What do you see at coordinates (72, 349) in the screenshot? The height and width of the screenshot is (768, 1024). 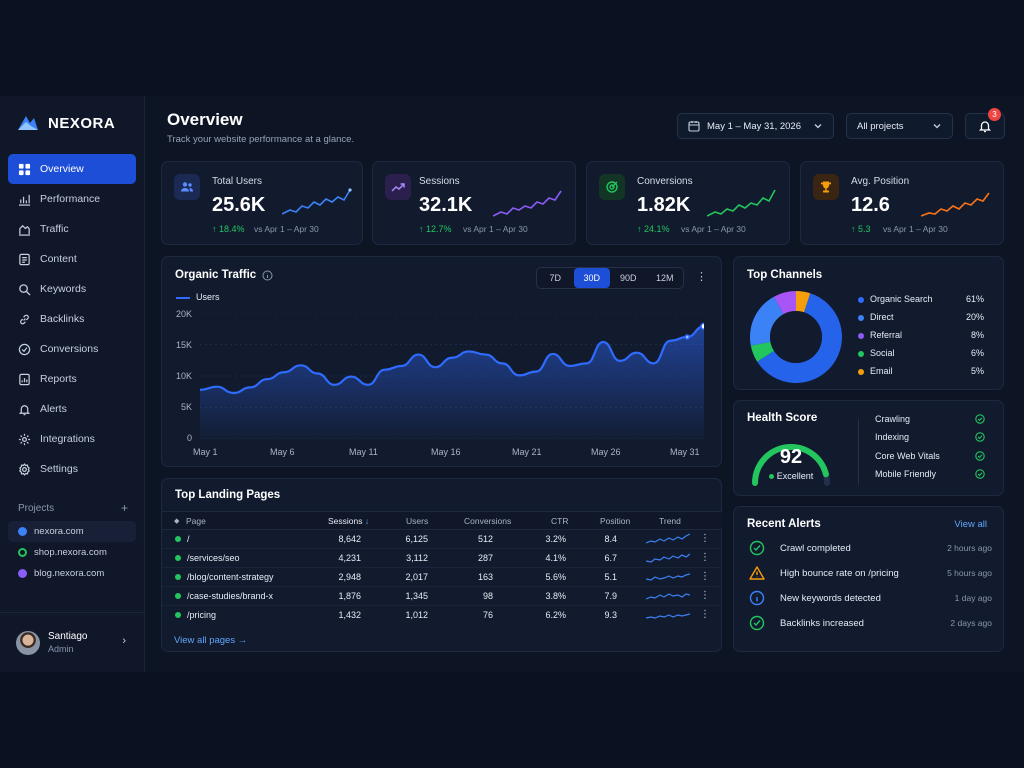 I see `sidebar-item-conversions: Conversions` at bounding box center [72, 349].